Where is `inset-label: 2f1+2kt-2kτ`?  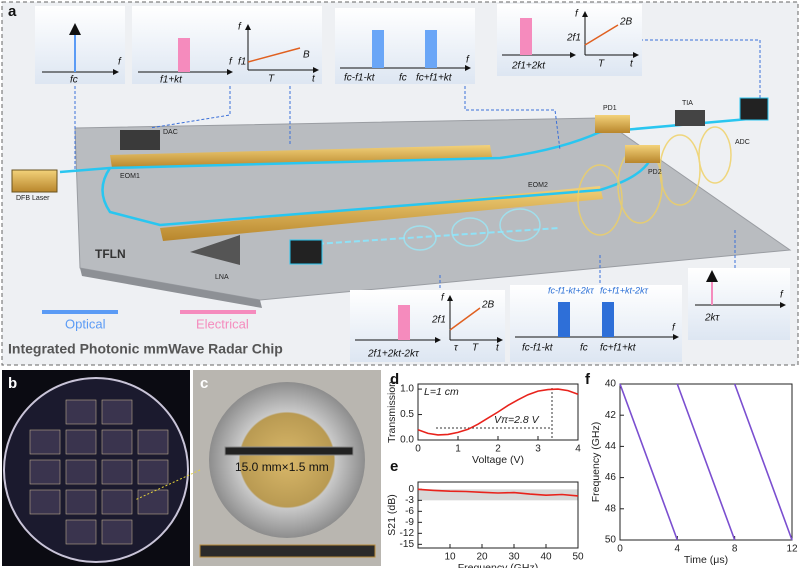 inset-label: 2f1+2kt-2kτ is located at coordinates (393, 354).